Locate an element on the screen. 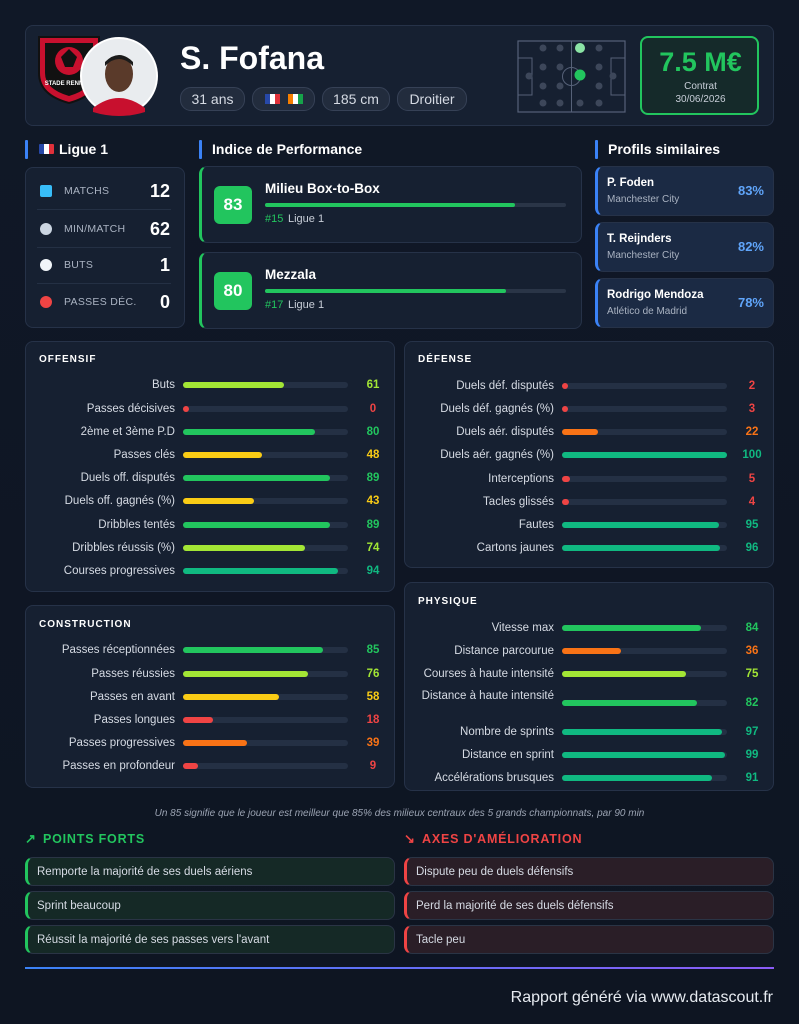 The height and width of the screenshot is (1024, 799). section-title: DÉFENSE is located at coordinates (445, 359).